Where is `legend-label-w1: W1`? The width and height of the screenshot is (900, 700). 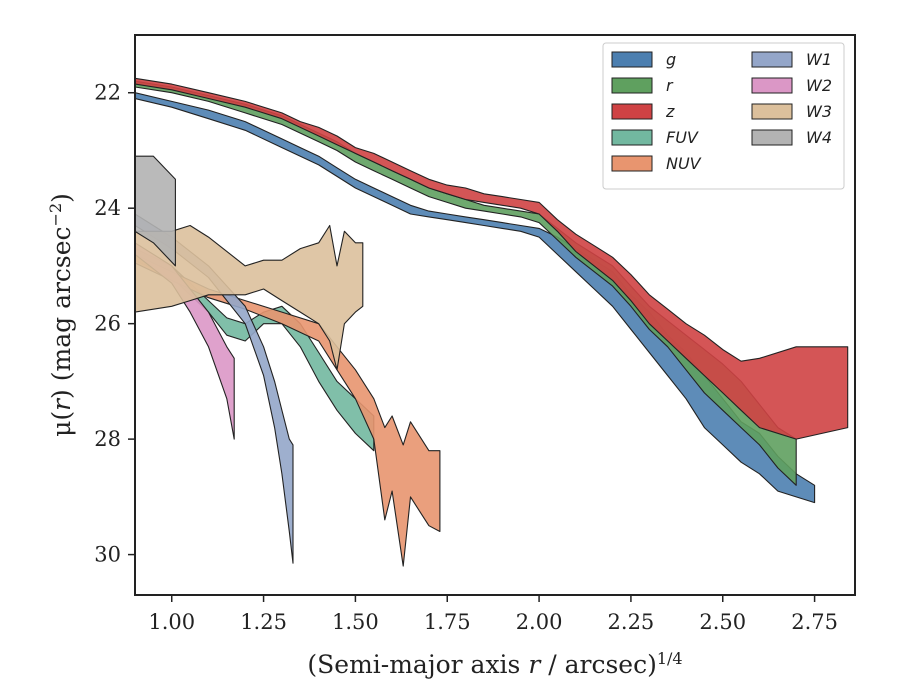 legend-label-w1: W1 is located at coordinates (819, 59).